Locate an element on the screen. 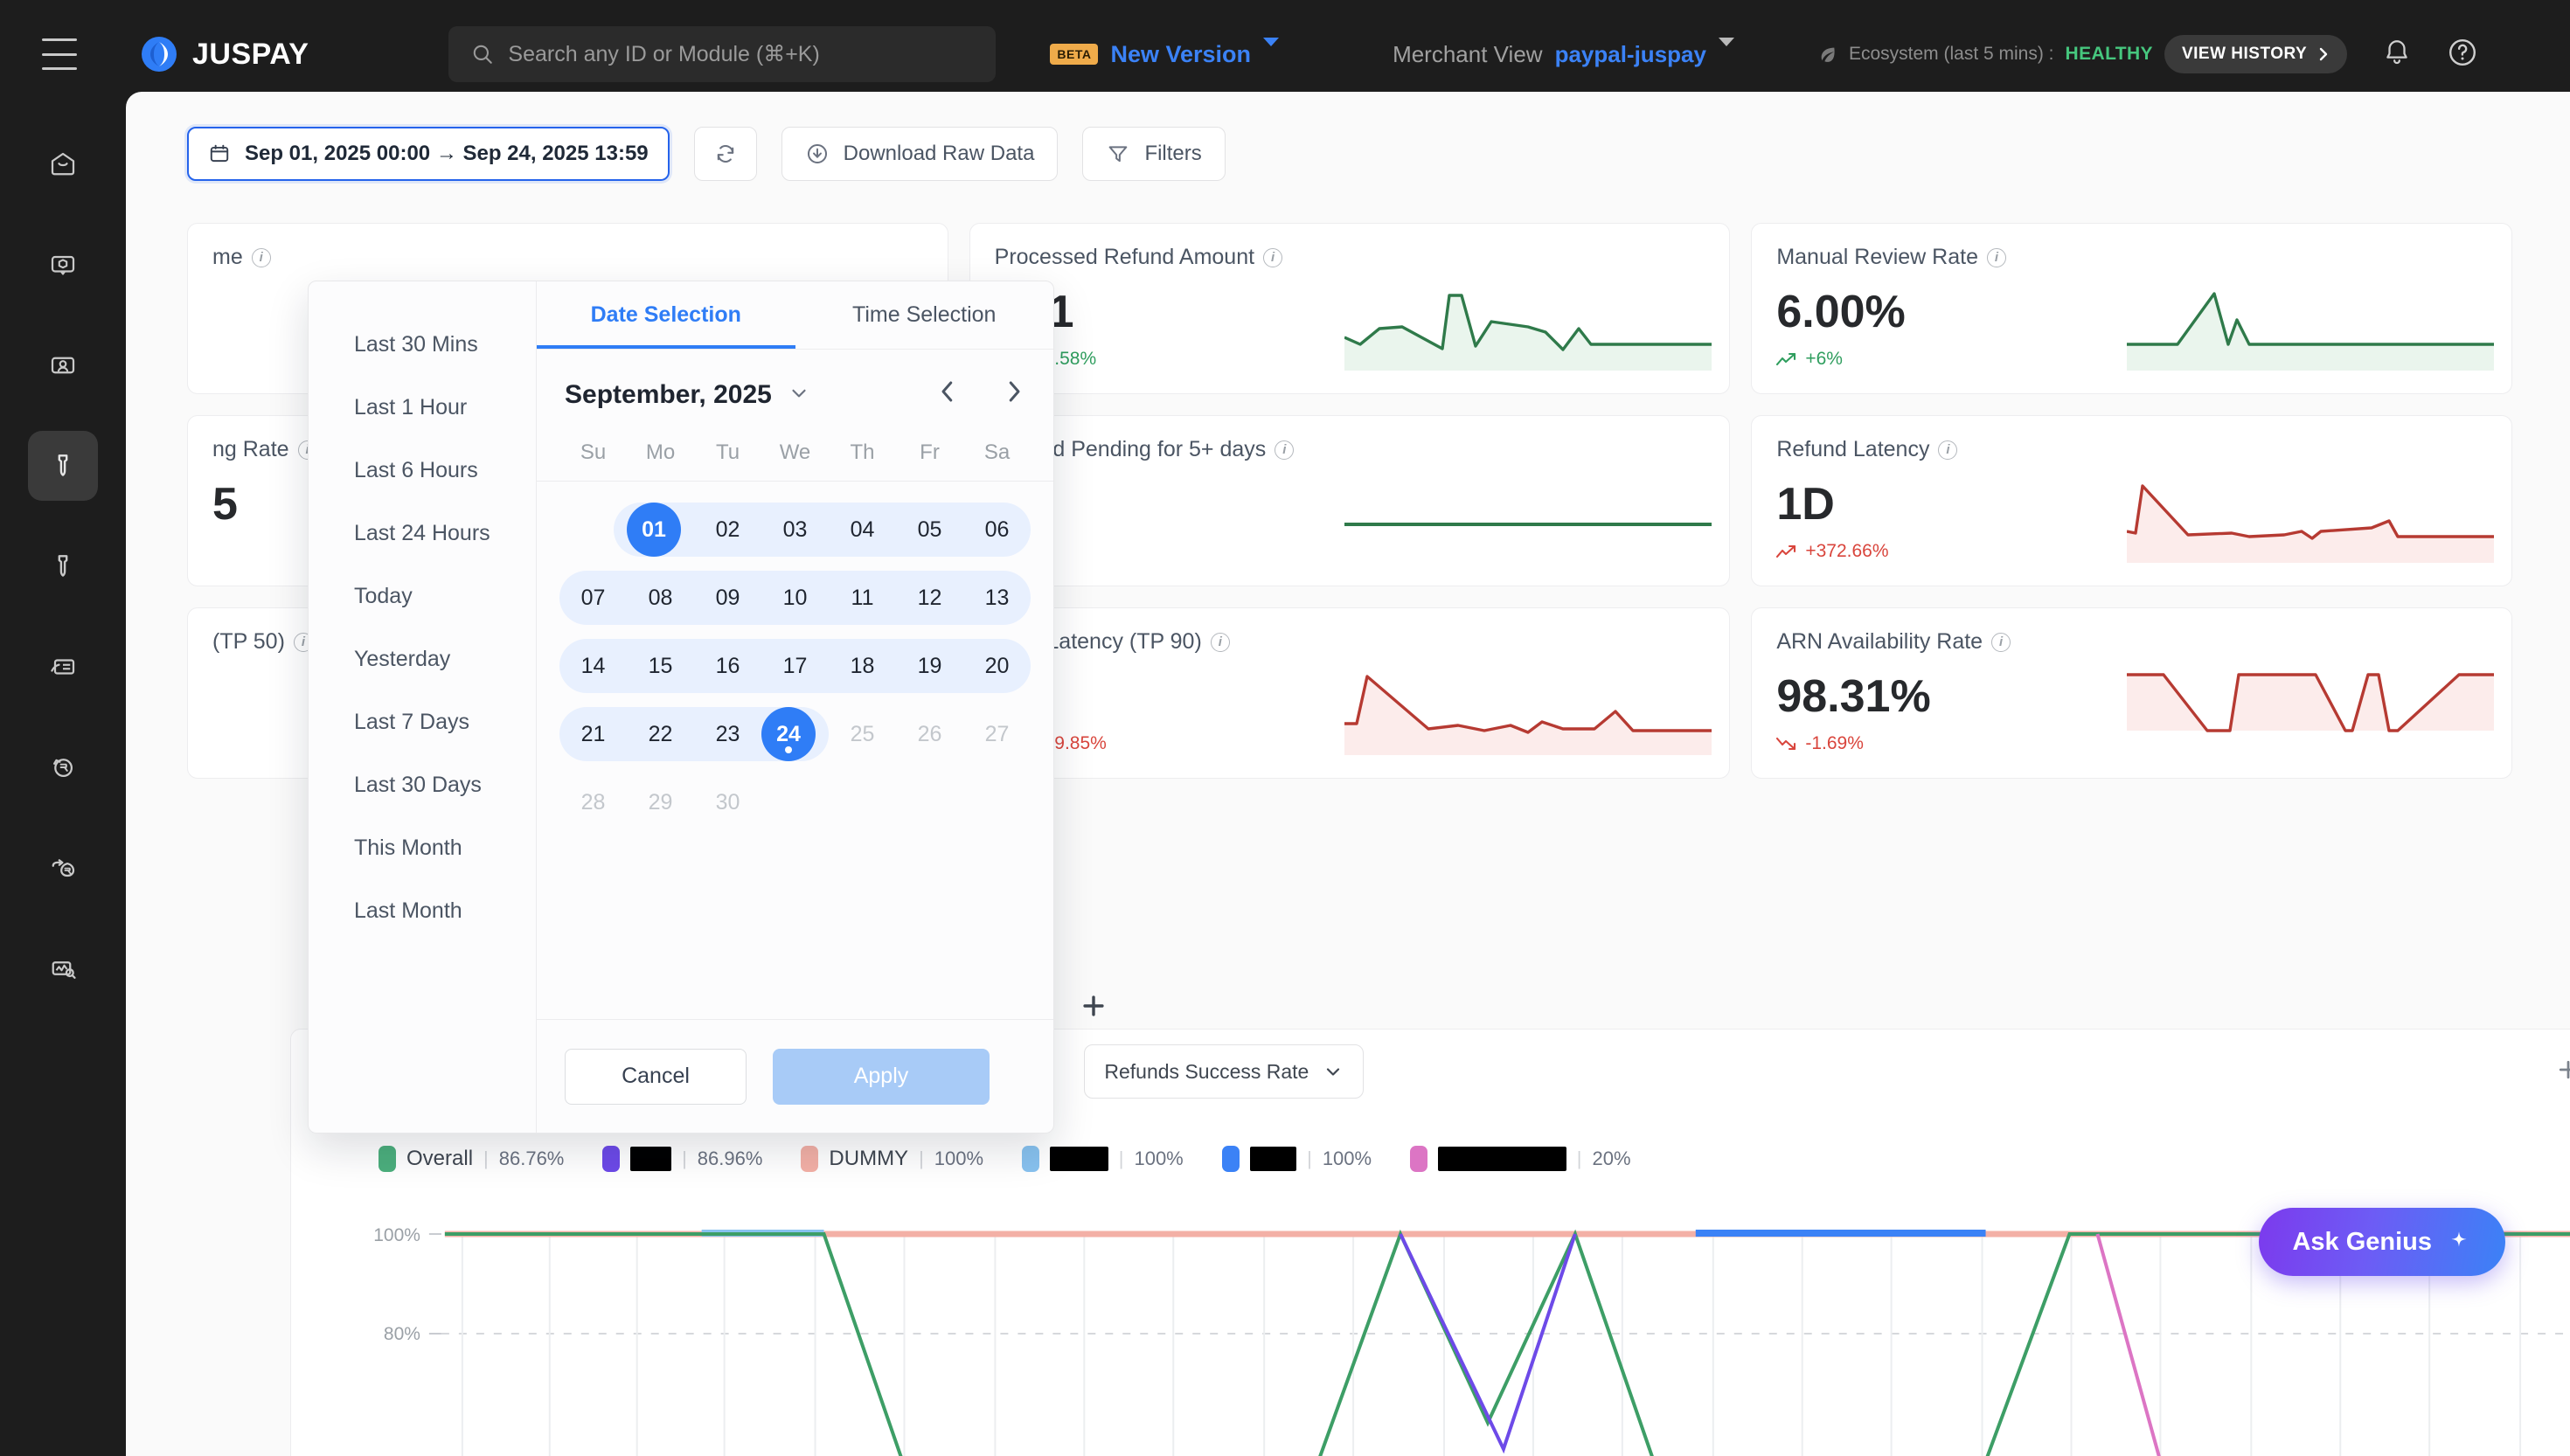  filters-button: Filters is located at coordinates (1154, 154).